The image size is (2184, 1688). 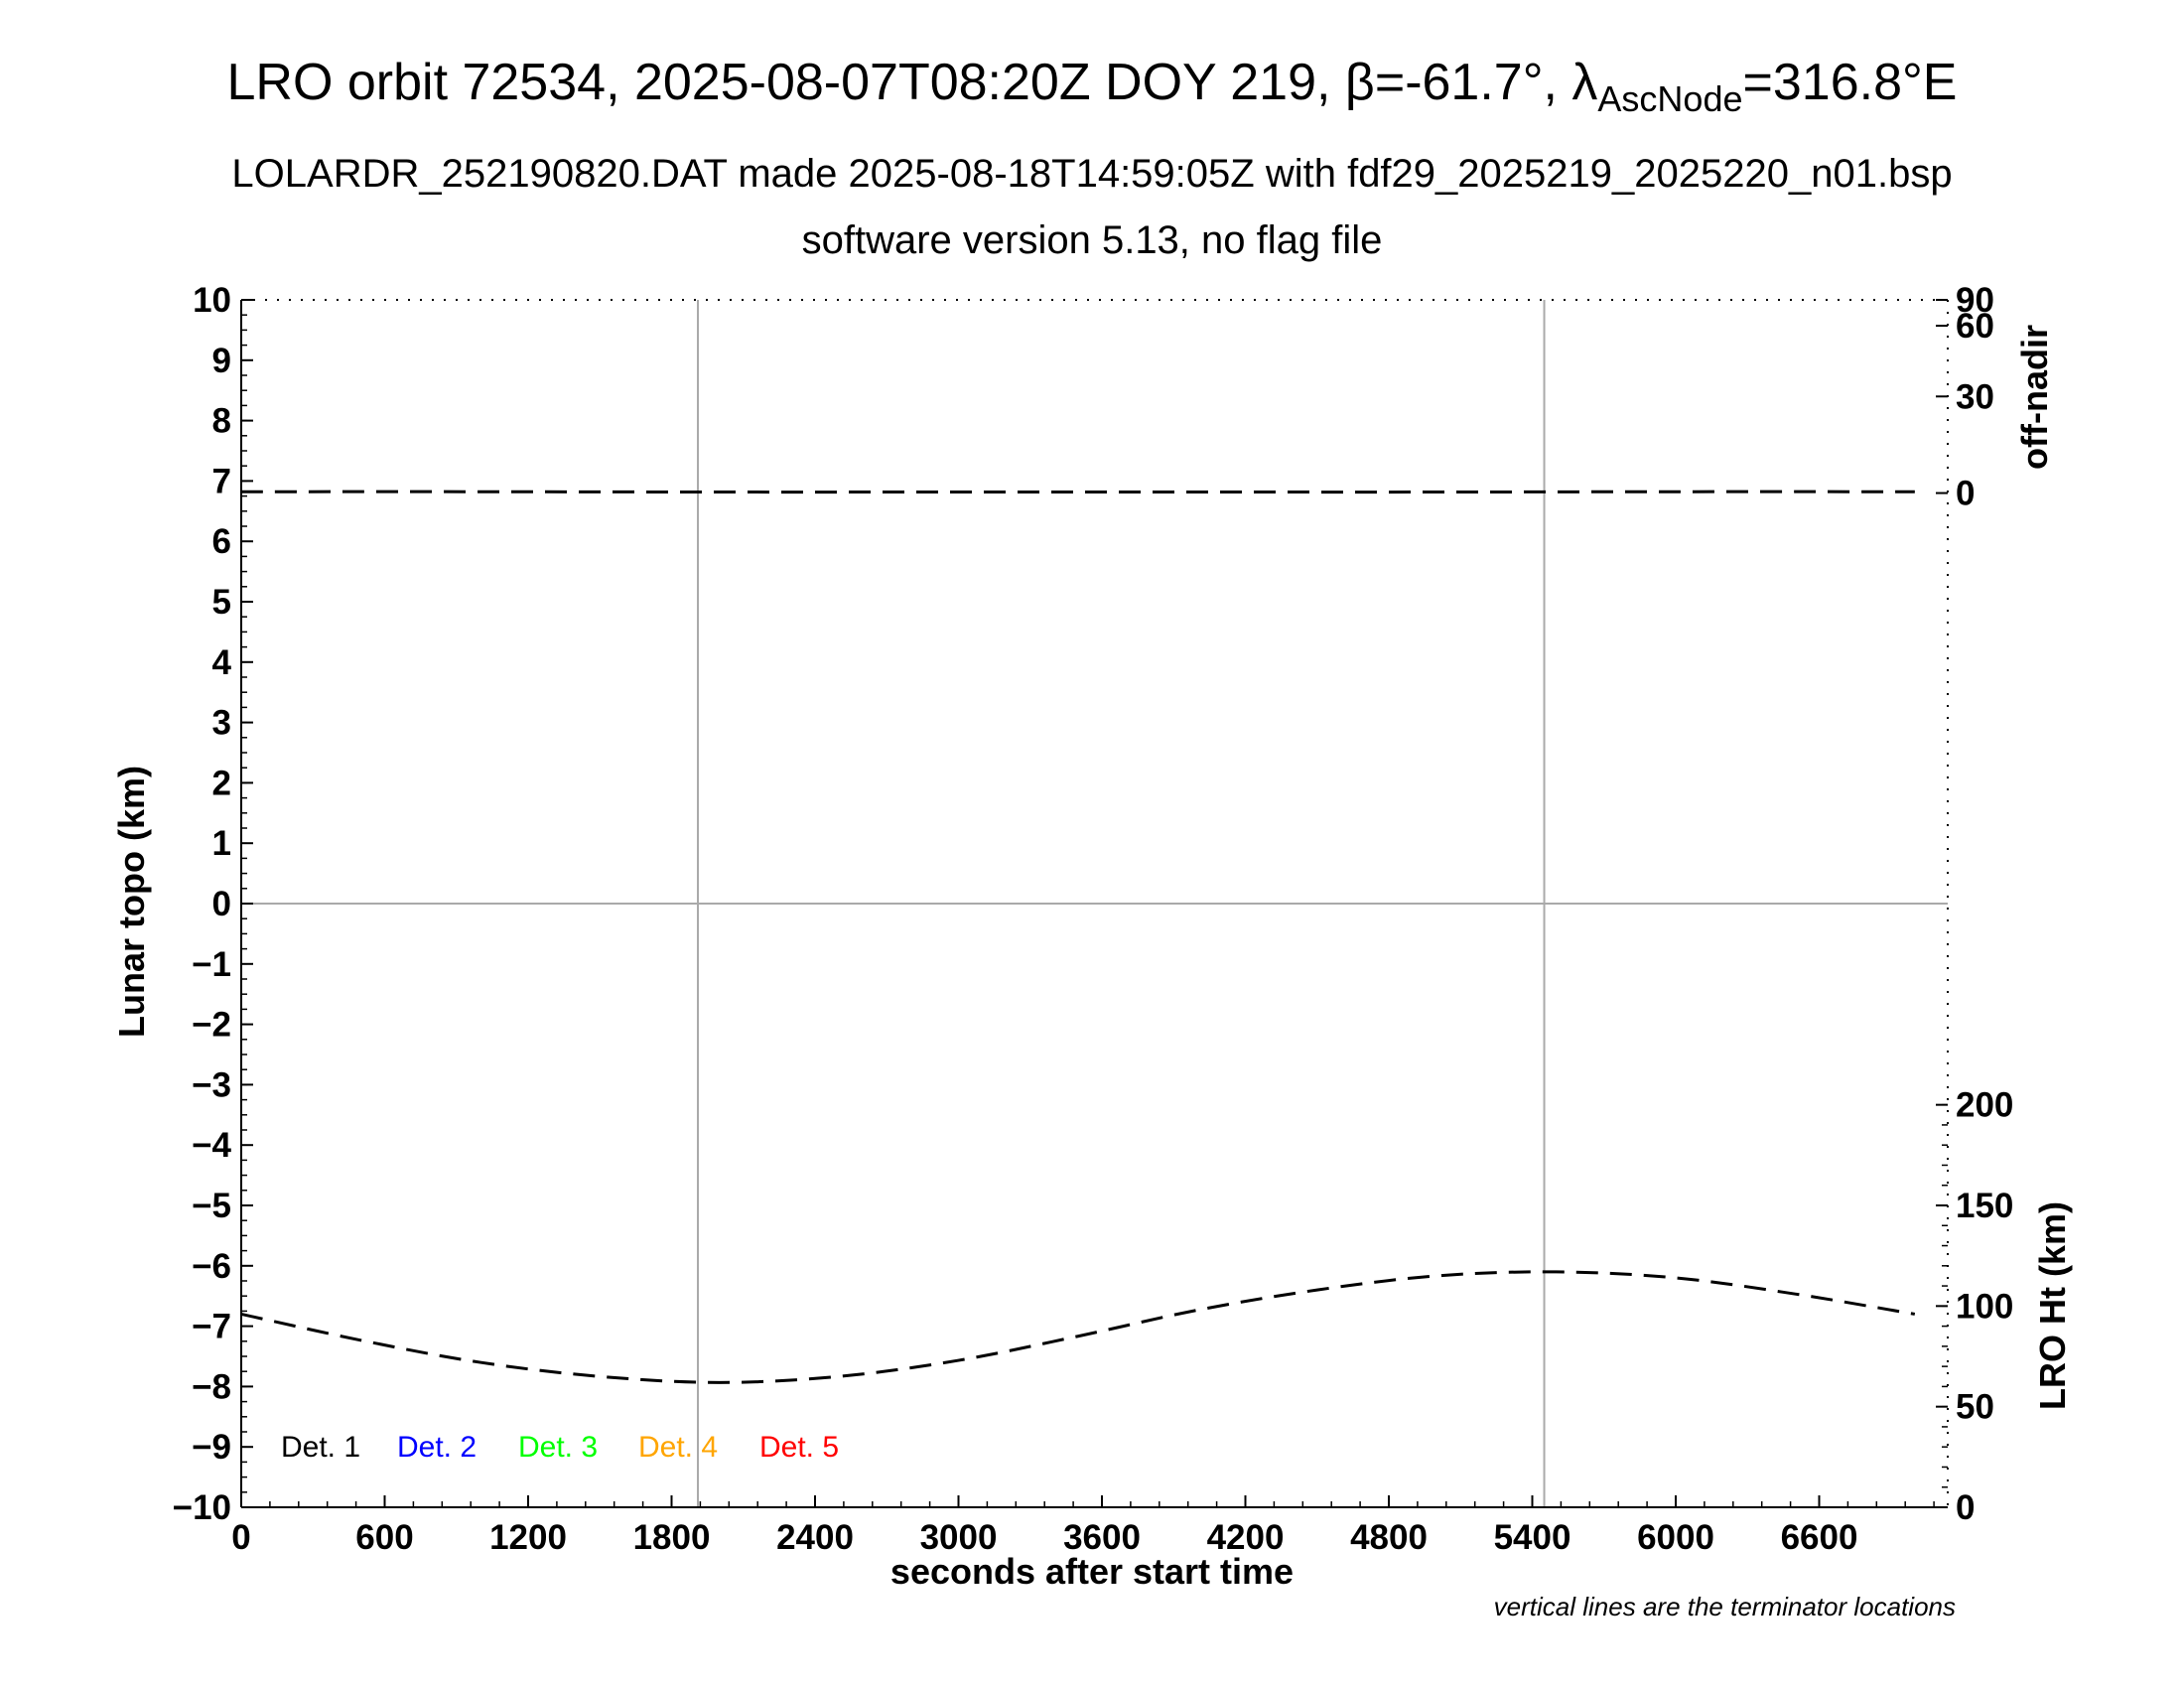 I want to click on y-tick-label: 4, so click(x=222, y=662).